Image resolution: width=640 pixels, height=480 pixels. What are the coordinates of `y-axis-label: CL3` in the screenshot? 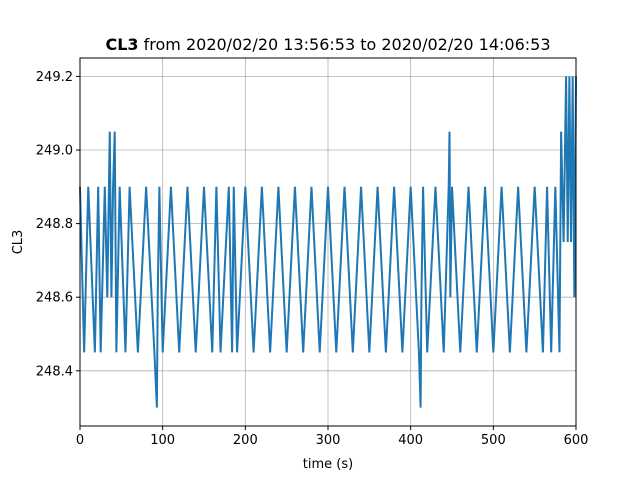 It's located at (18, 242).